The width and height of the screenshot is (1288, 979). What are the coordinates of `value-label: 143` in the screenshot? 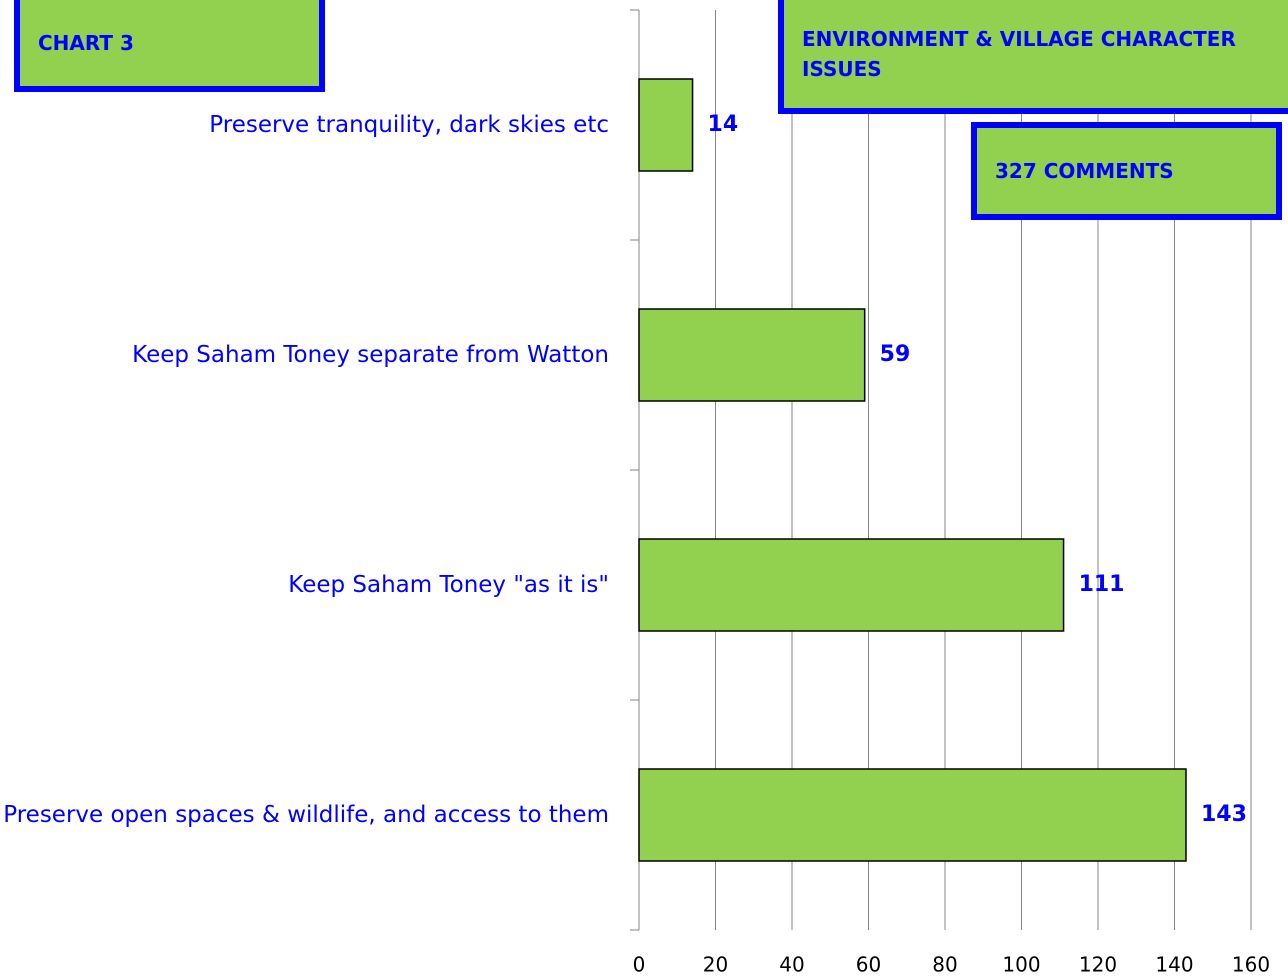 It's located at (1224, 814).